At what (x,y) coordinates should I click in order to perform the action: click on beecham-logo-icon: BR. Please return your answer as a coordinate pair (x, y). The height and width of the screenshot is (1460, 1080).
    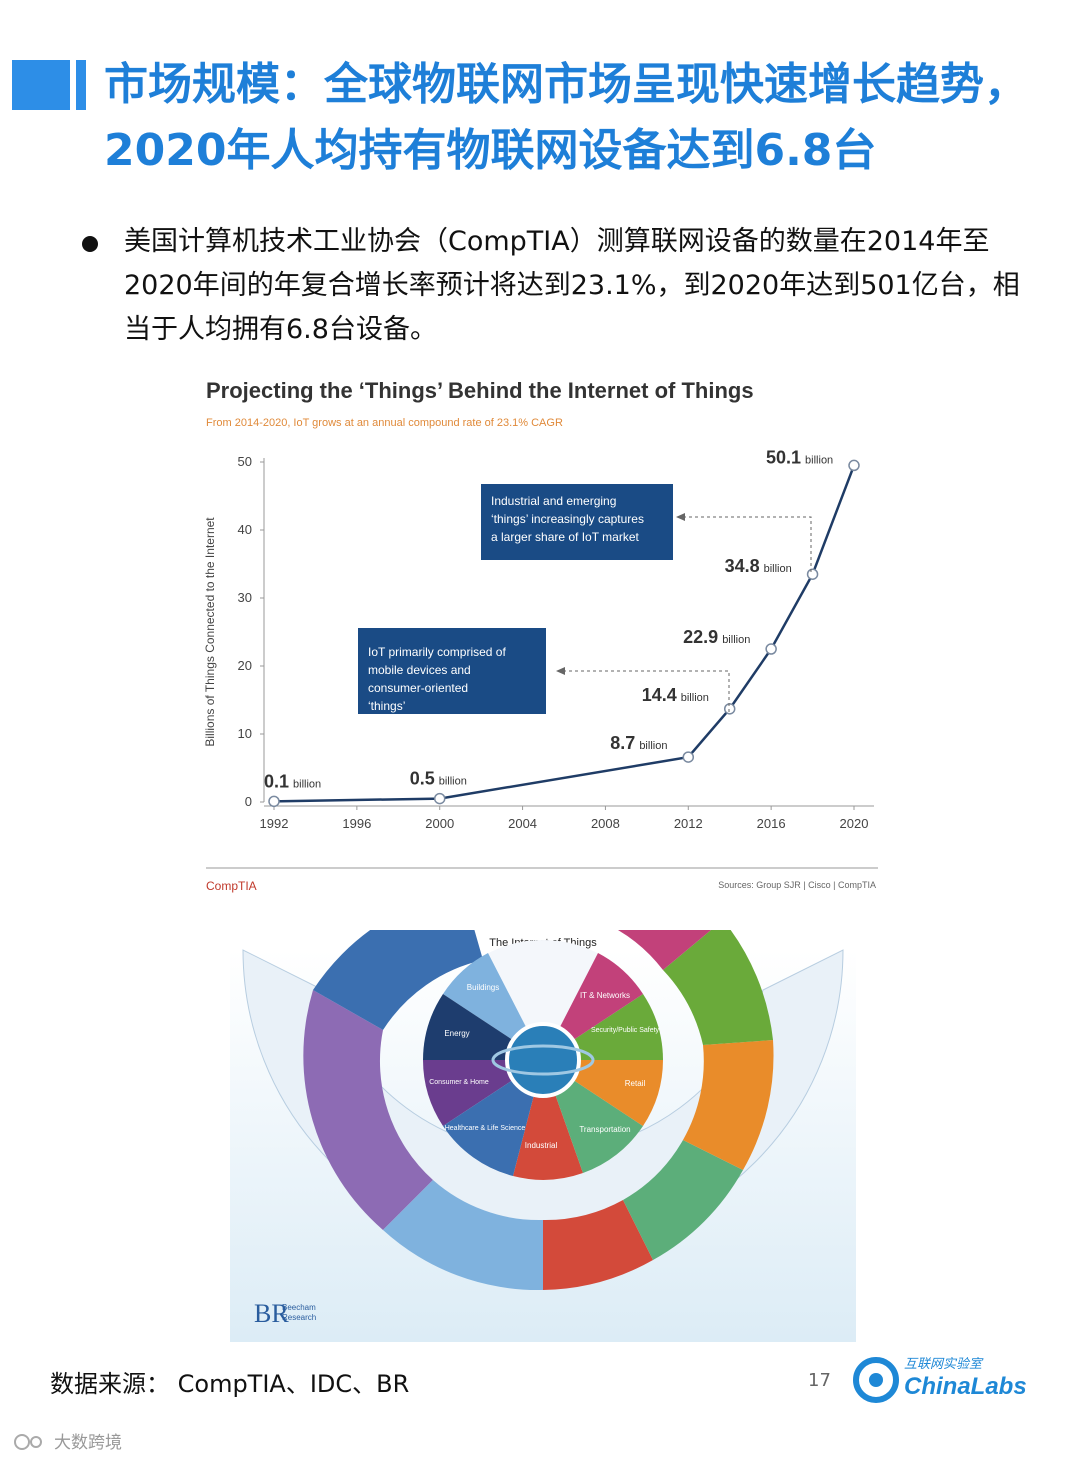
    Looking at the image, I should click on (271, 1313).